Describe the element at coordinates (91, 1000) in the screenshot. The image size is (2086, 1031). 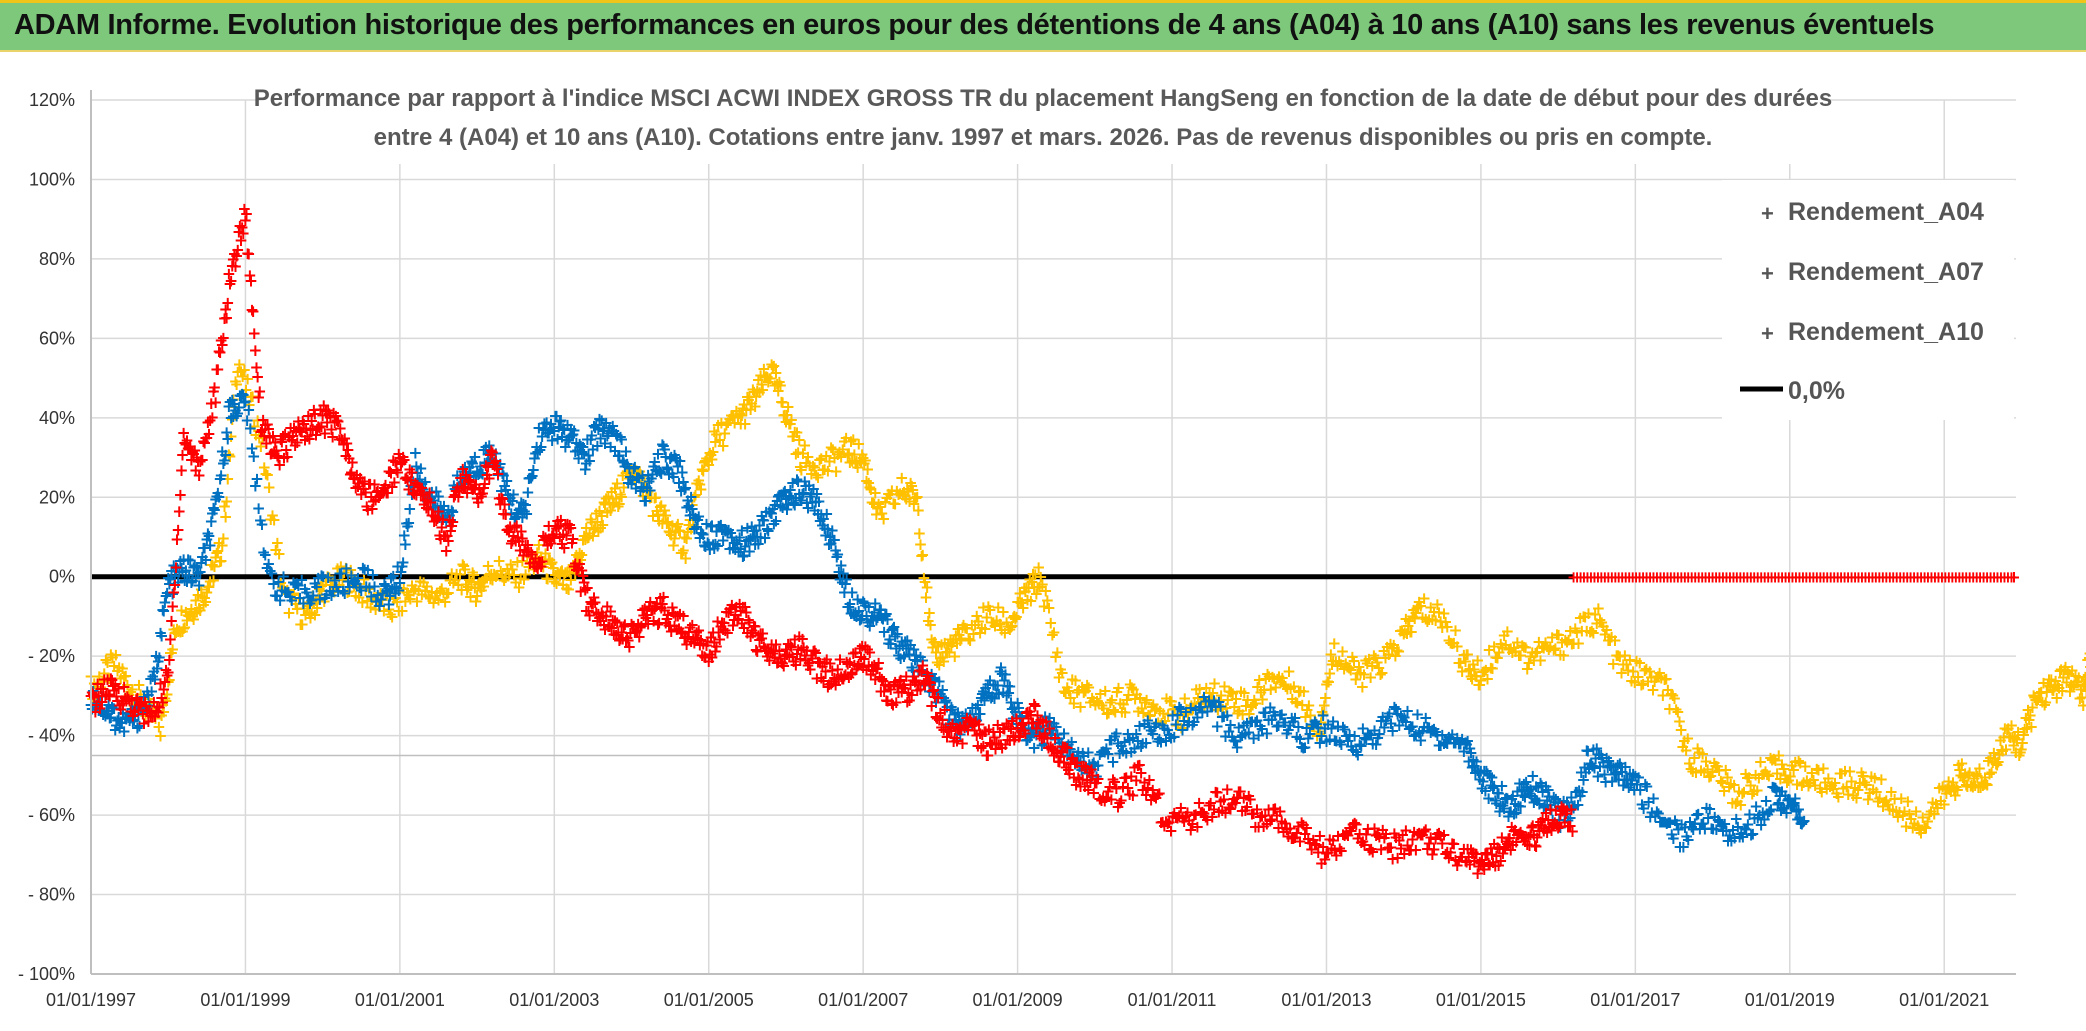
I see `x-tick-label: 01/01/1997` at that location.